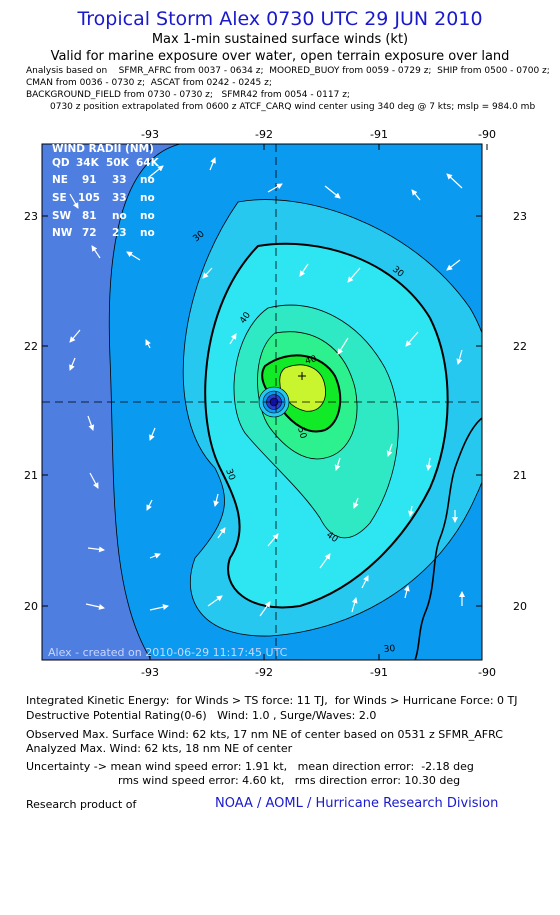 The height and width of the screenshot is (915, 560). What do you see at coordinates (62, 216) in the screenshot?
I see `wind-radii-quadrant: SW` at bounding box center [62, 216].